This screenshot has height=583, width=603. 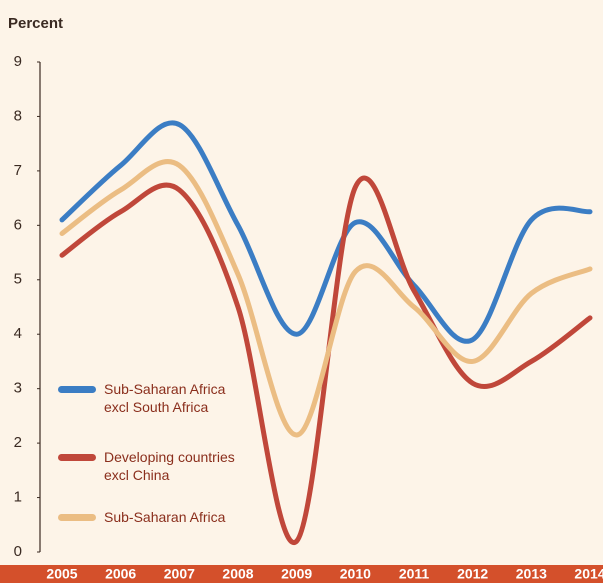 I want to click on x-tick-label: 2005, so click(x=61, y=574).